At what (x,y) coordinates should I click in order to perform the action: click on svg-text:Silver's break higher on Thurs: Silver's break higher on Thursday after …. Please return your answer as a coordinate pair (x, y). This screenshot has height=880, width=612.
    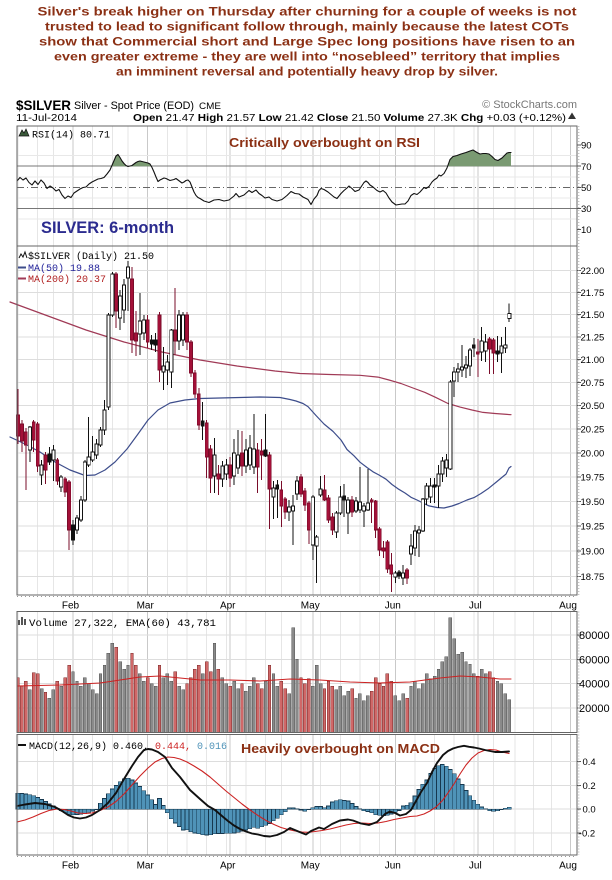
    Looking at the image, I should click on (307, 12).